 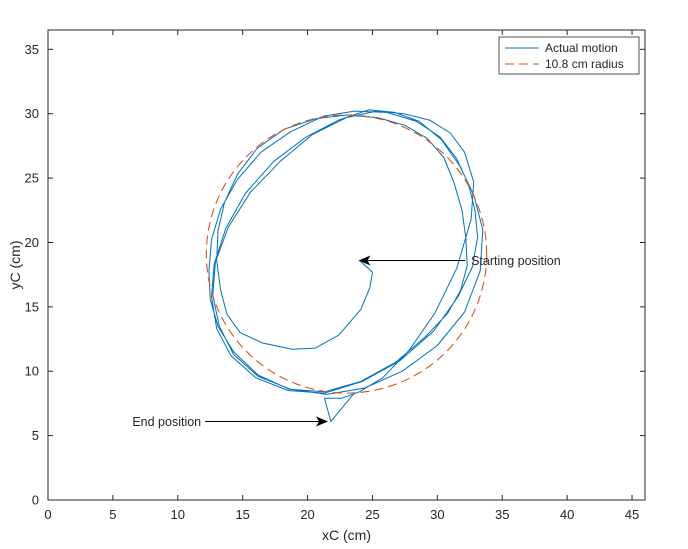 I want to click on x-tick-label: 30, so click(x=437, y=514).